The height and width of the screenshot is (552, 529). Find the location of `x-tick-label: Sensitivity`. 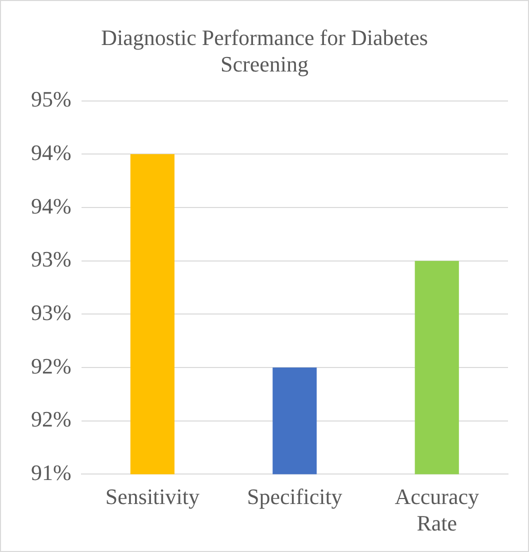

x-tick-label: Sensitivity is located at coordinates (152, 497).